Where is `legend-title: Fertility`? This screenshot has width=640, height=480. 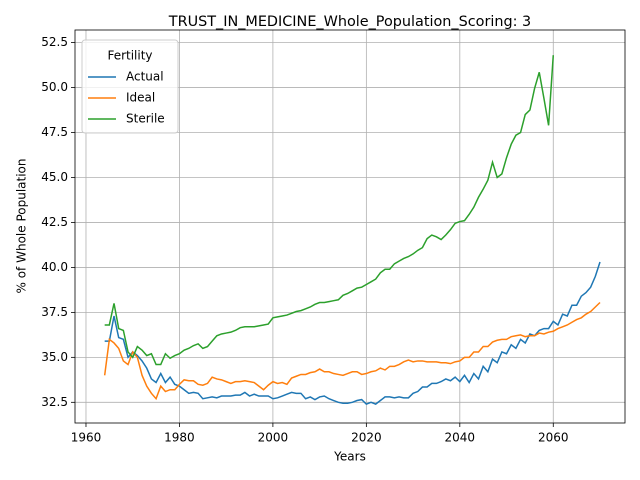
legend-title: Fertility is located at coordinates (129, 56).